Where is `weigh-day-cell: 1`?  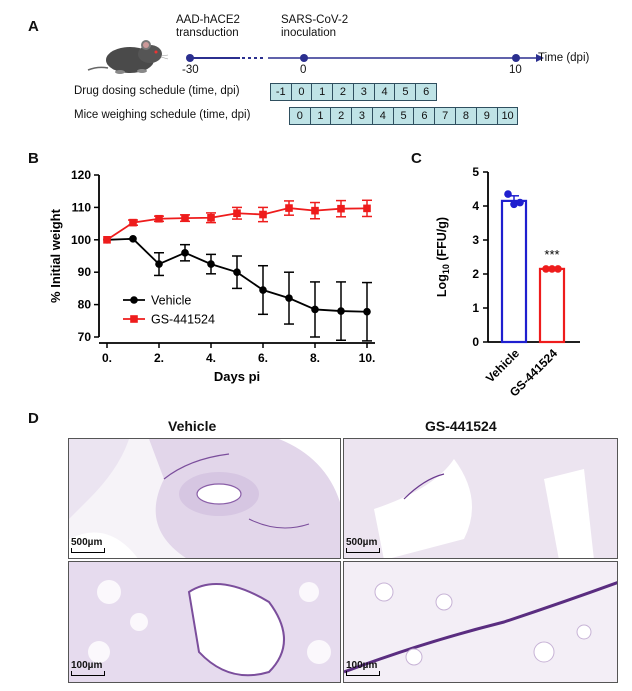 weigh-day-cell: 1 is located at coordinates (321, 116).